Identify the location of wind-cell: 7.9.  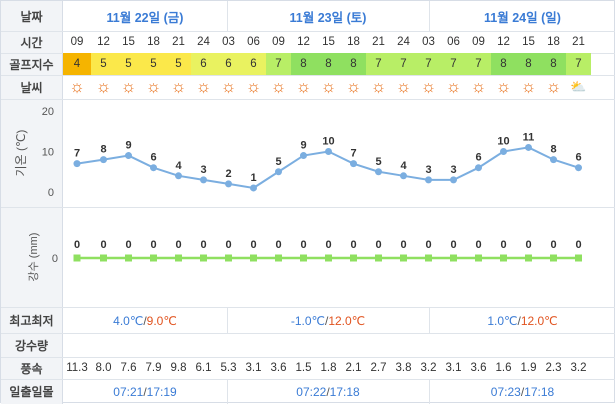
(153, 368).